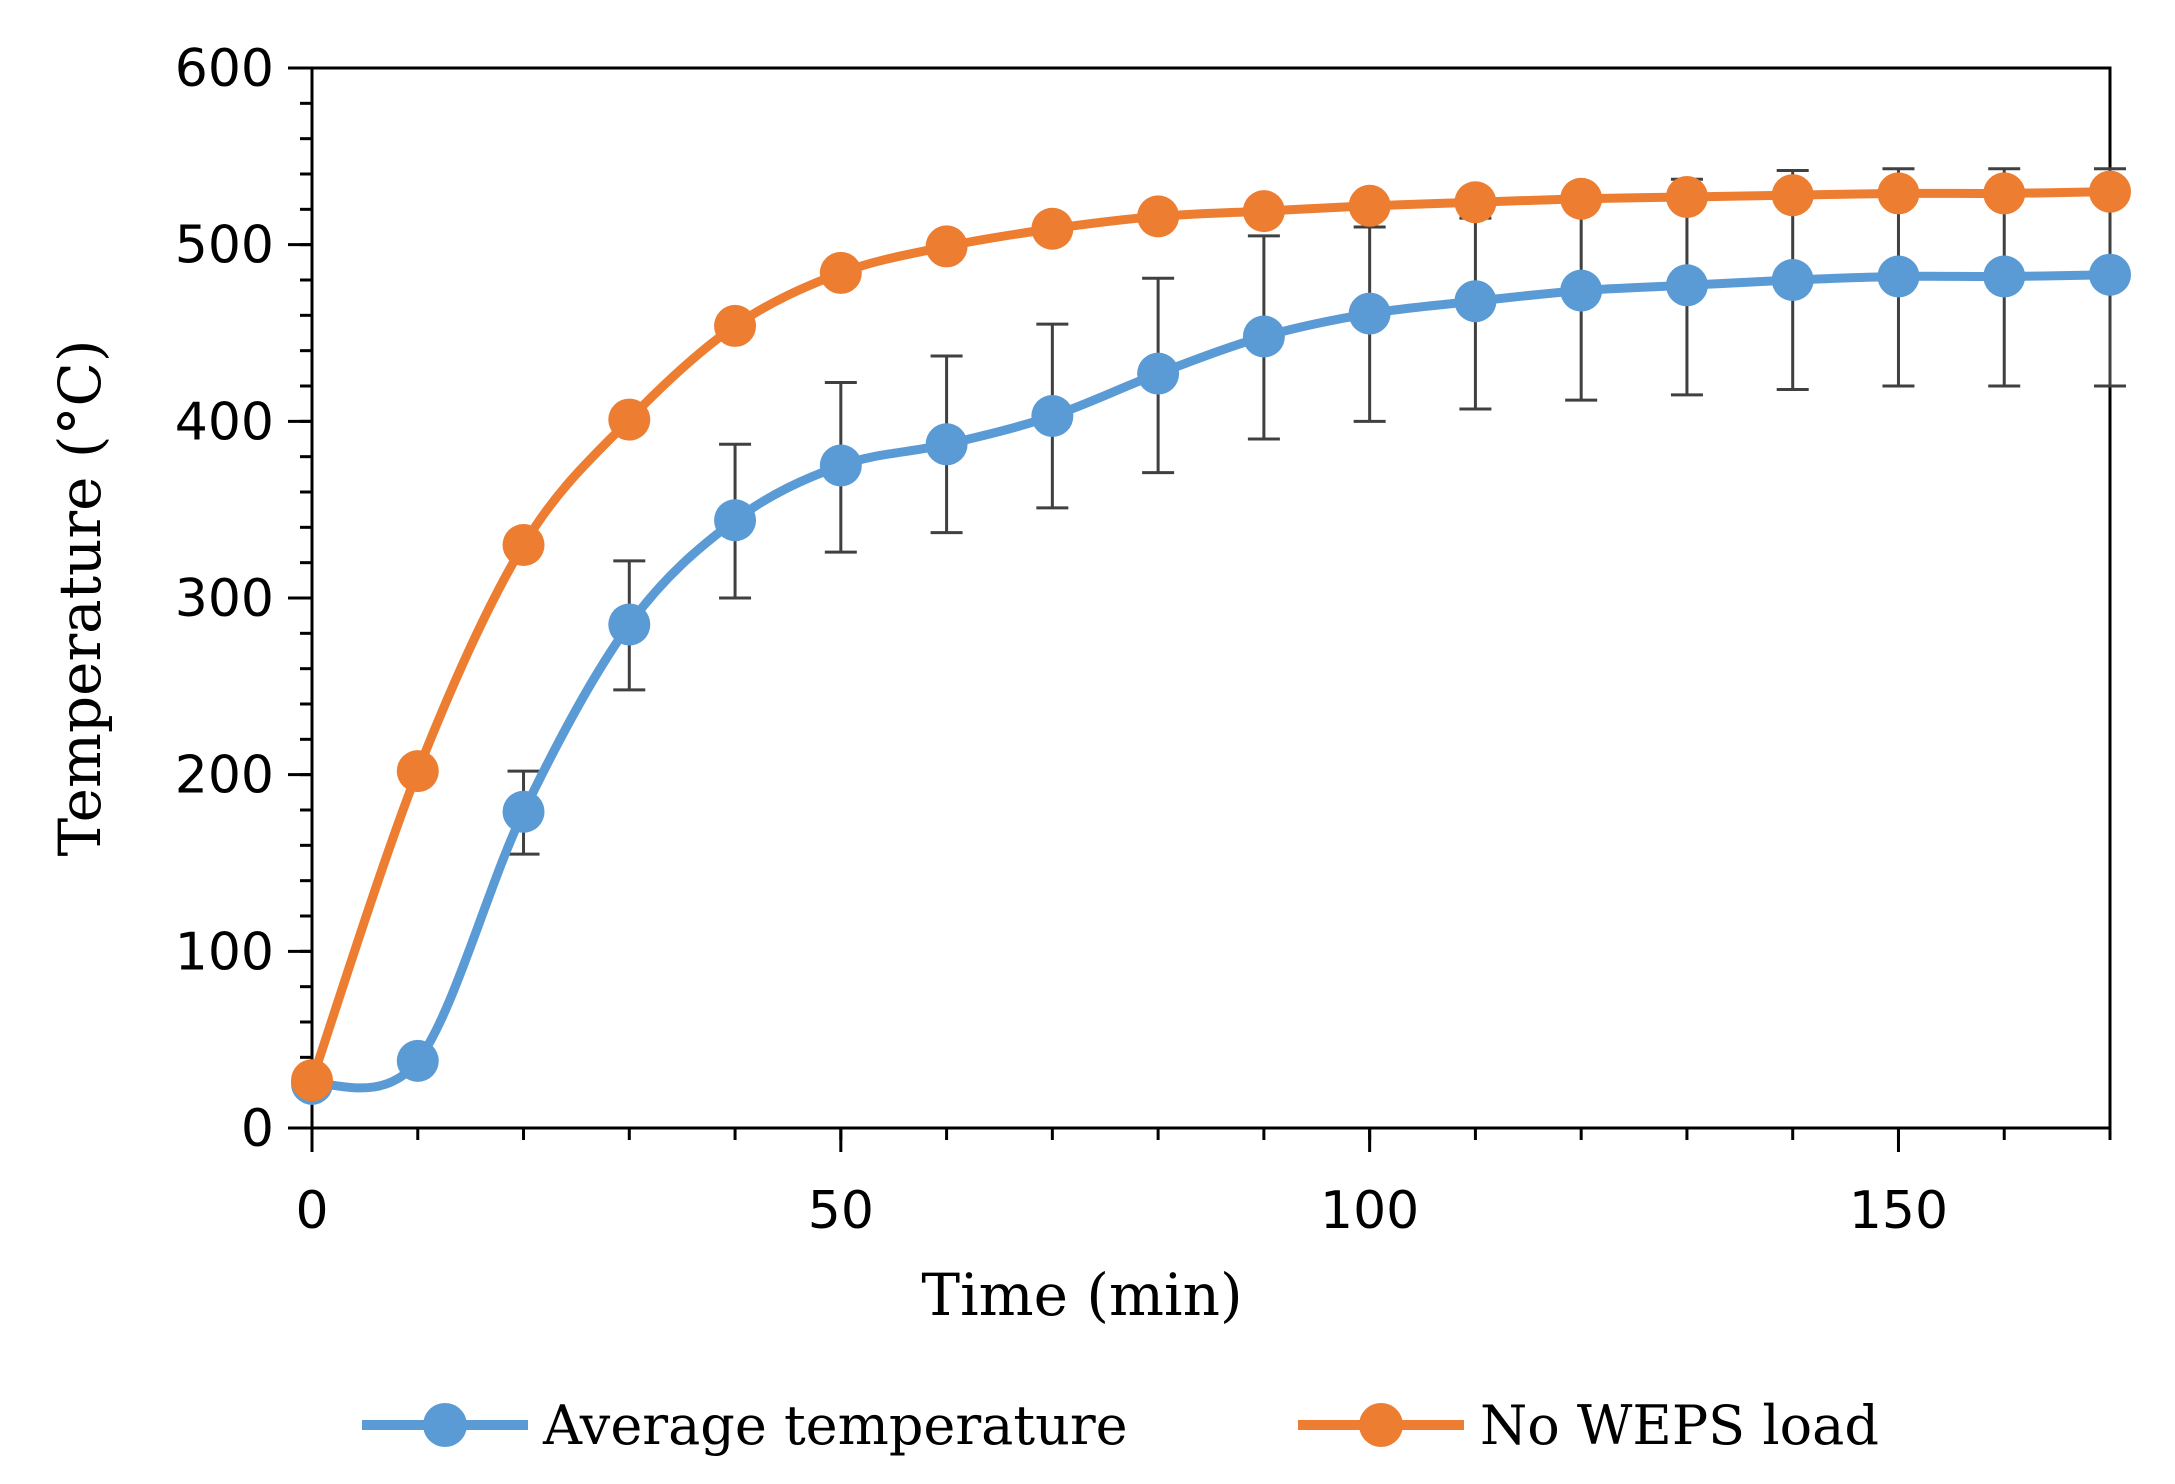 Image resolution: width=2175 pixels, height=1484 pixels. What do you see at coordinates (835, 1425) in the screenshot?
I see `legend-label-average-temperature: Average temperature` at bounding box center [835, 1425].